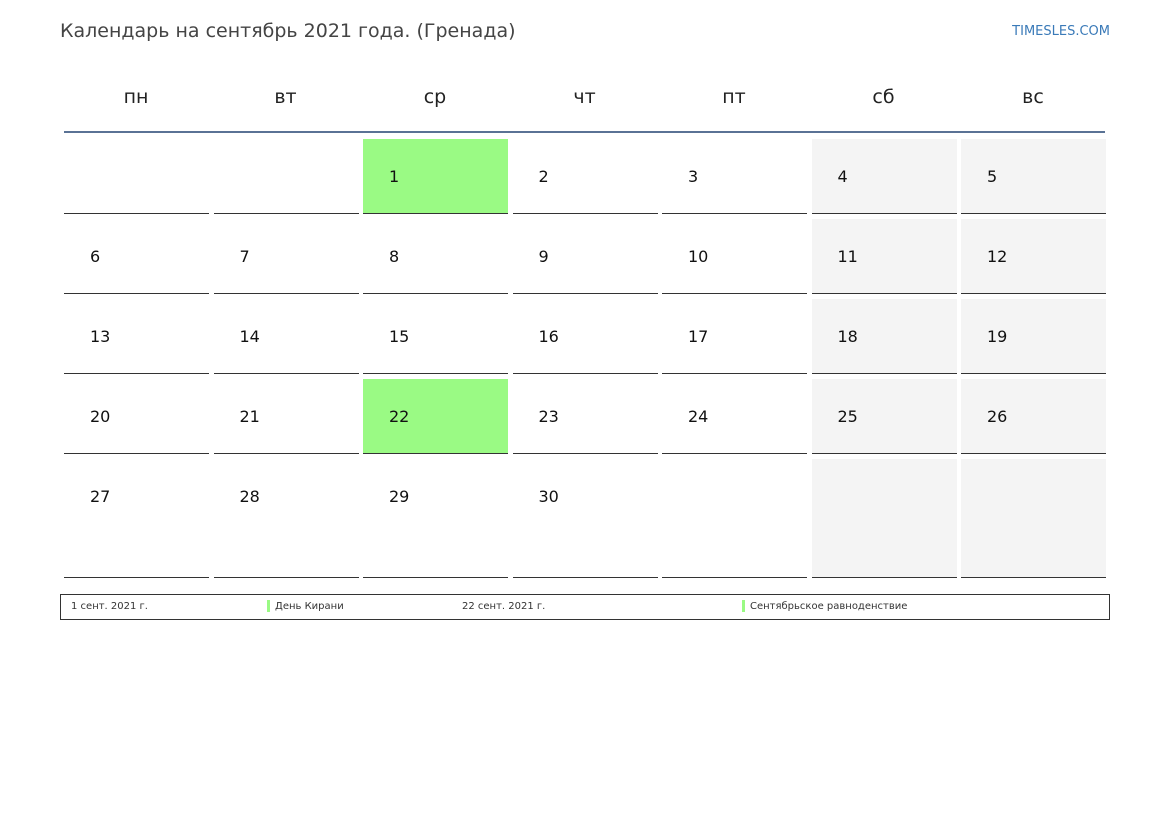 This screenshot has width=1169, height=827. What do you see at coordinates (847, 256) in the screenshot?
I see `day-number: 11` at bounding box center [847, 256].